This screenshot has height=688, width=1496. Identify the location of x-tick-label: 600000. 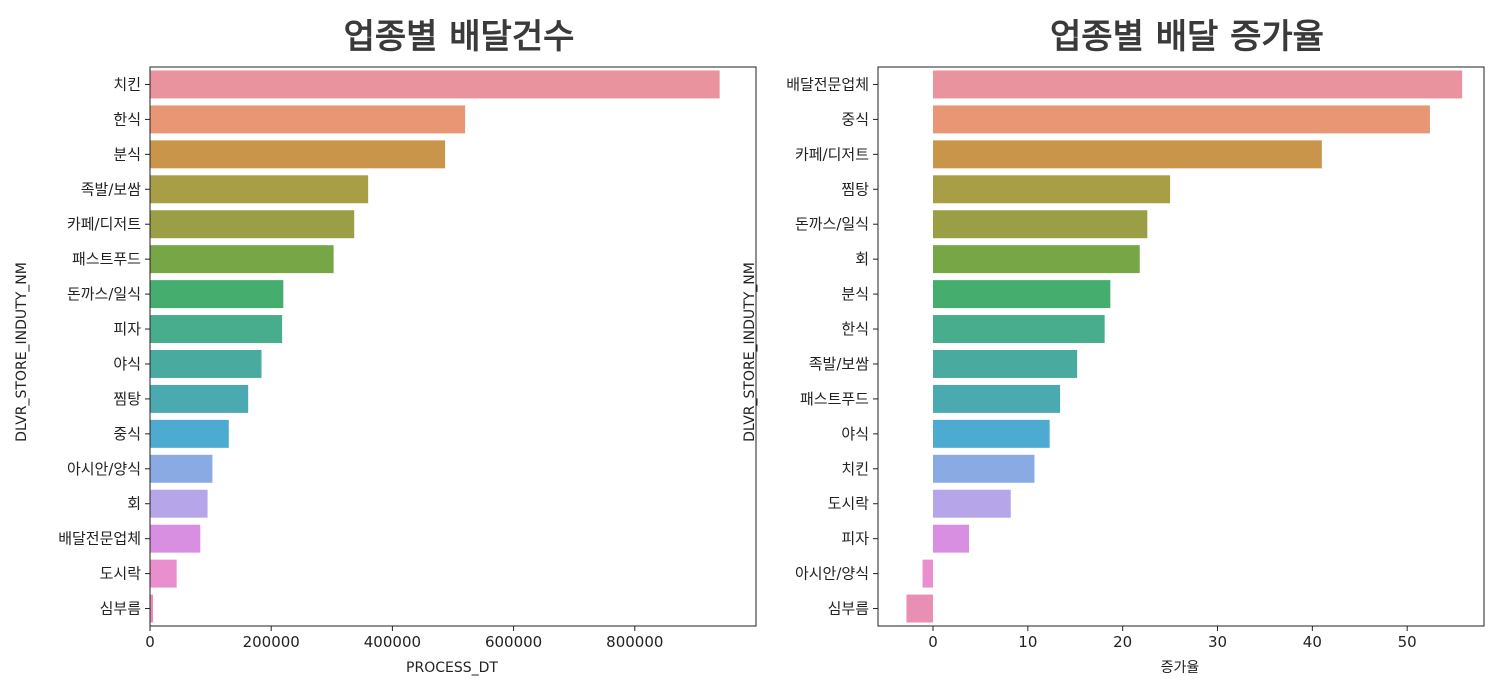
(513, 642).